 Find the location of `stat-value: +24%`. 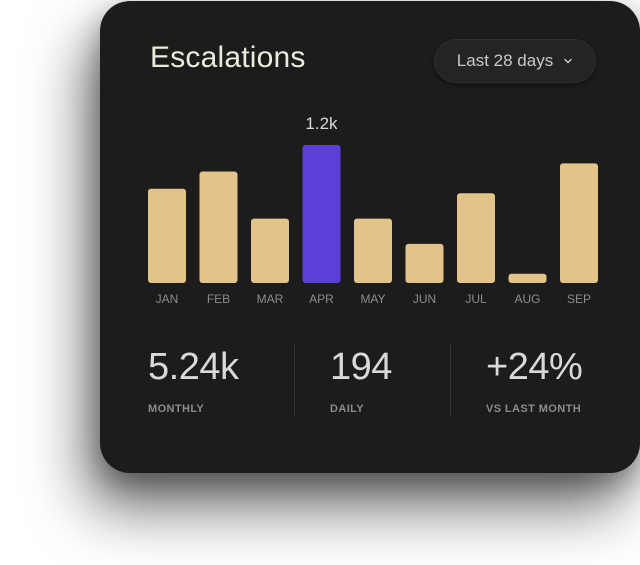

stat-value: +24% is located at coordinates (534, 367).